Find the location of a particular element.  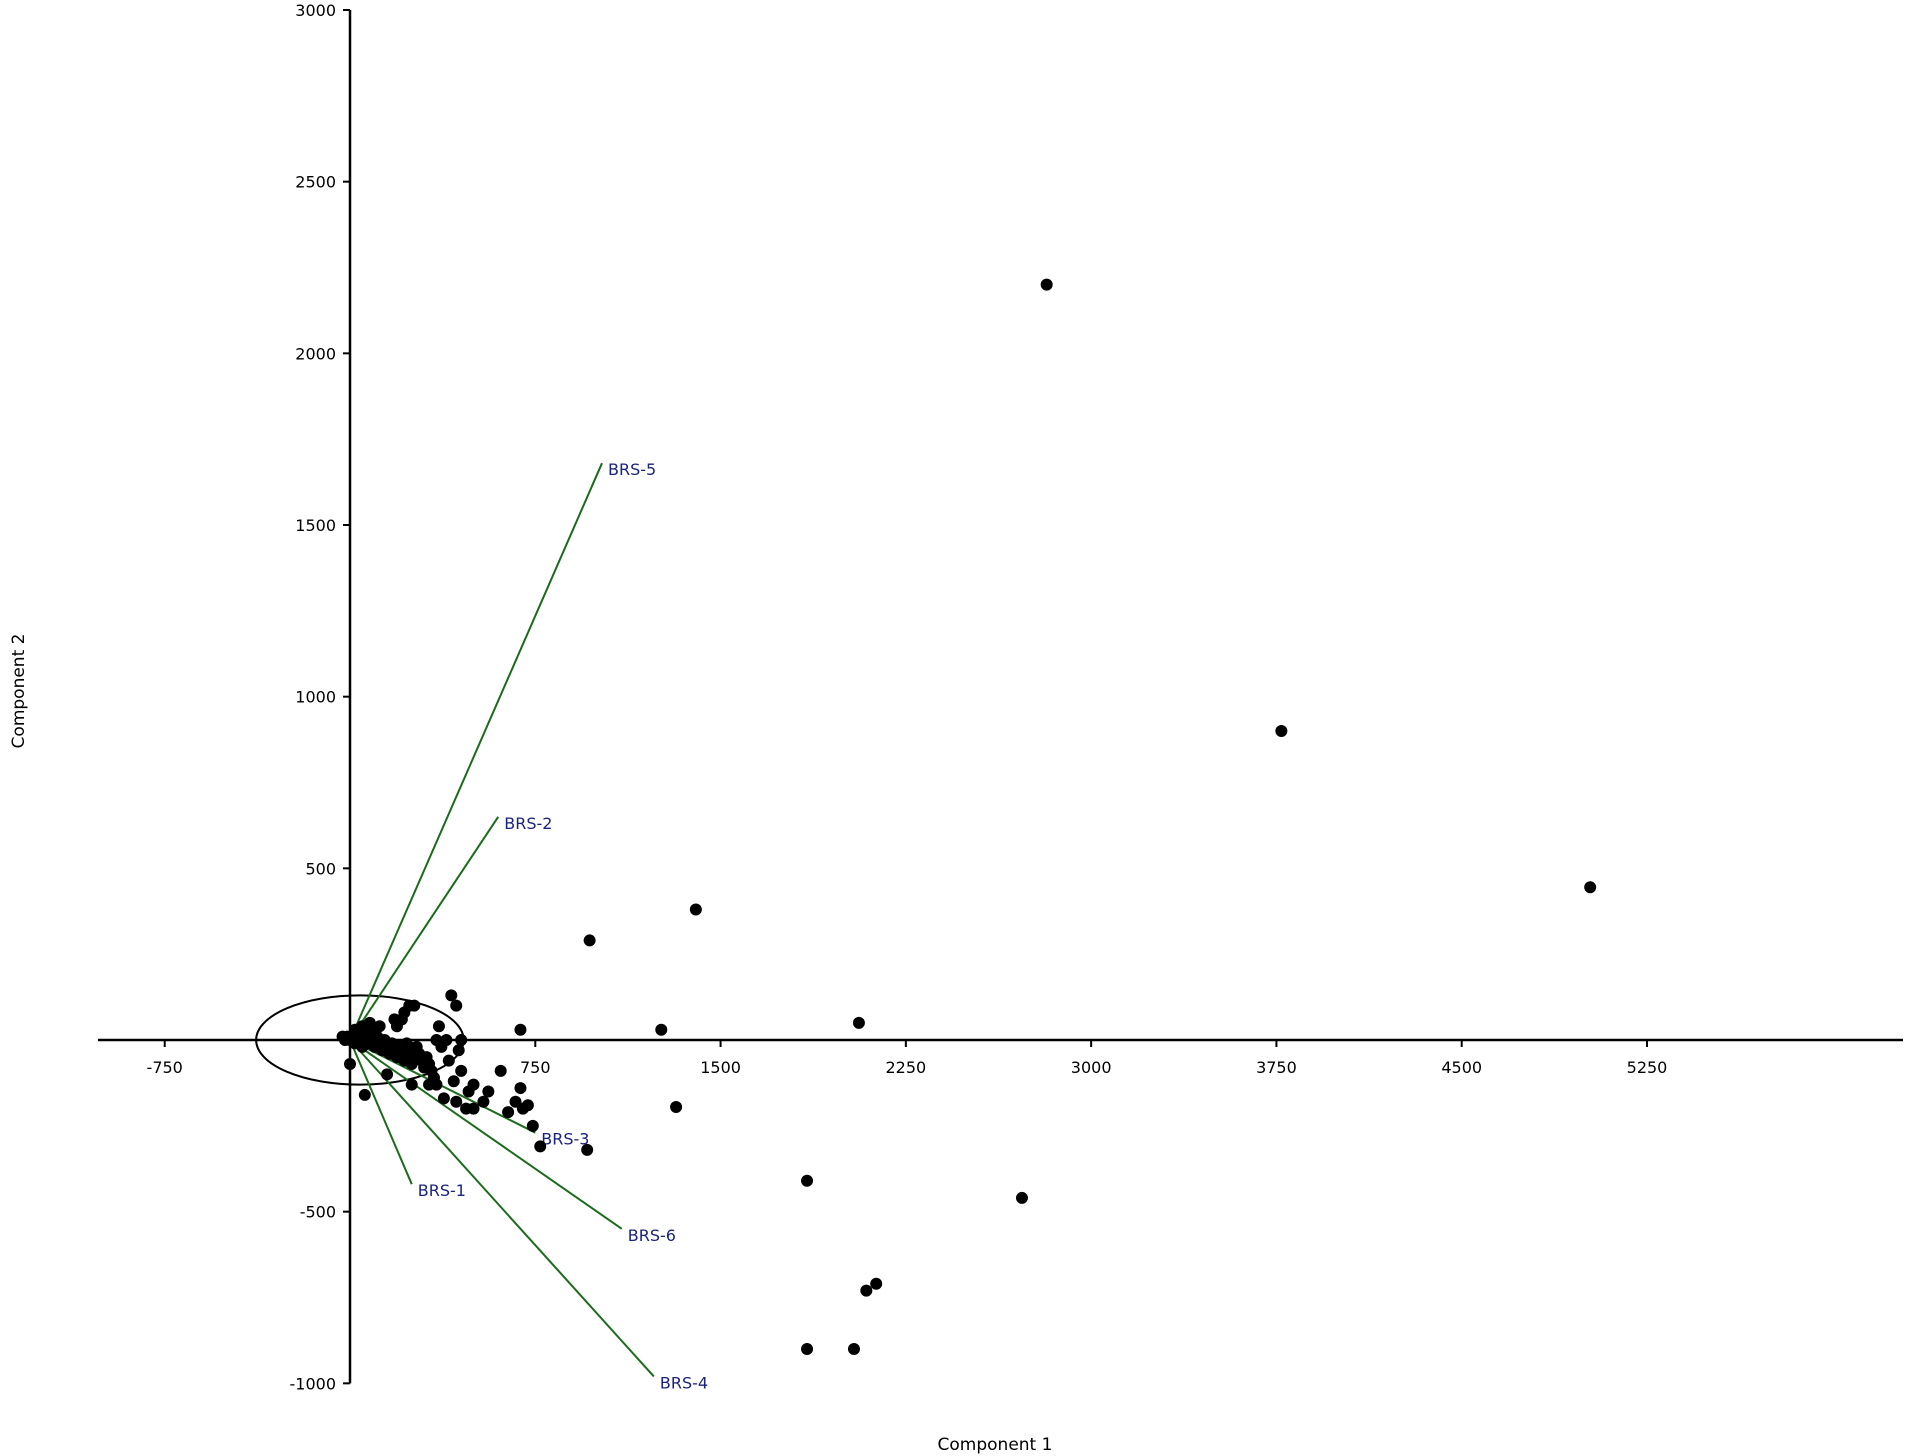

loading-vector-label: BRS-1 is located at coordinates (442, 1190).